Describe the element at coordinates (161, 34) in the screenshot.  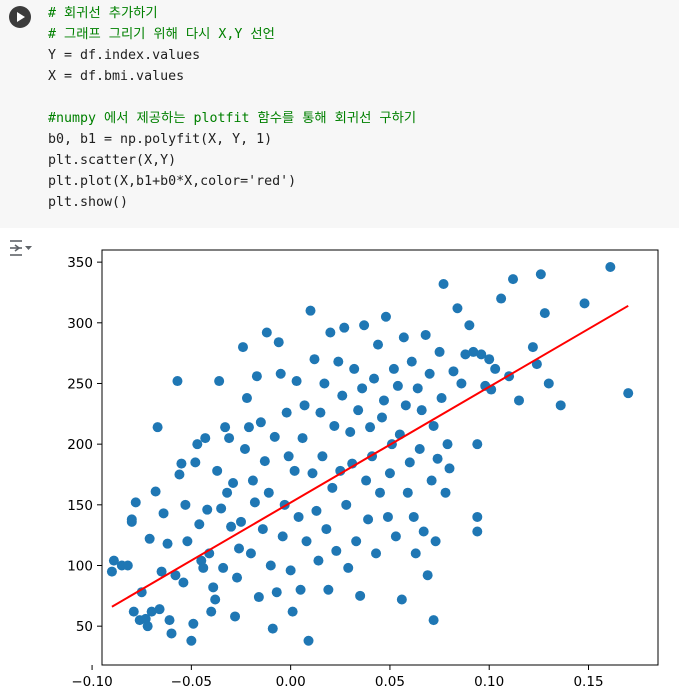
I see `code-line-2: # 그래프 그리기 위해 다시 X,Y 선언` at that location.